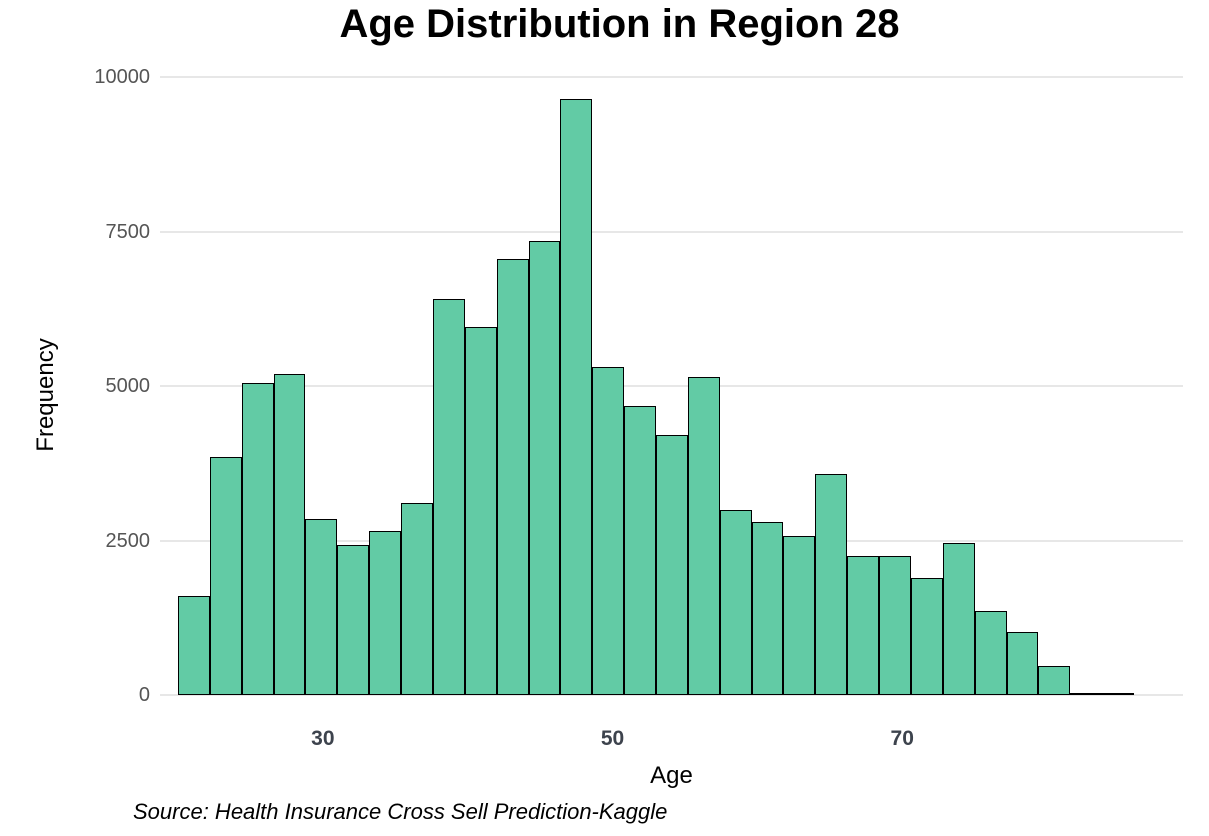  I want to click on y-tick-label-7500: 7500, so click(128, 231).